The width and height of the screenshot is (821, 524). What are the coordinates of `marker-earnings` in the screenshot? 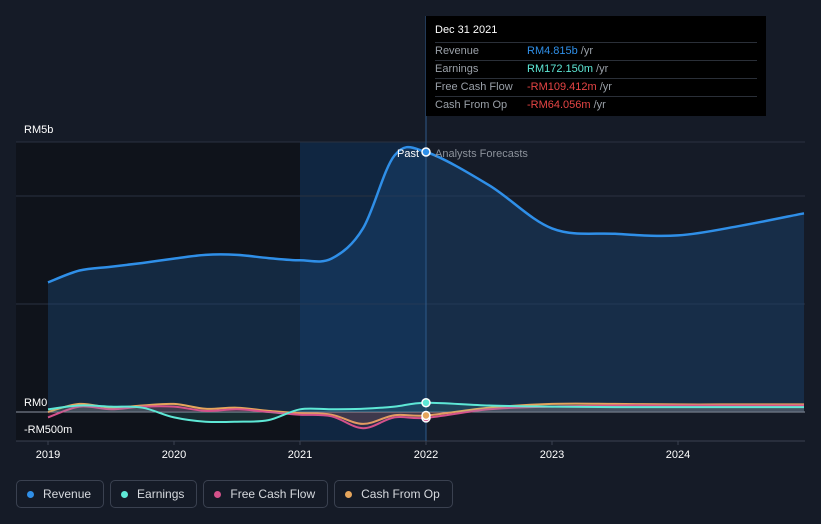 It's located at (426, 402).